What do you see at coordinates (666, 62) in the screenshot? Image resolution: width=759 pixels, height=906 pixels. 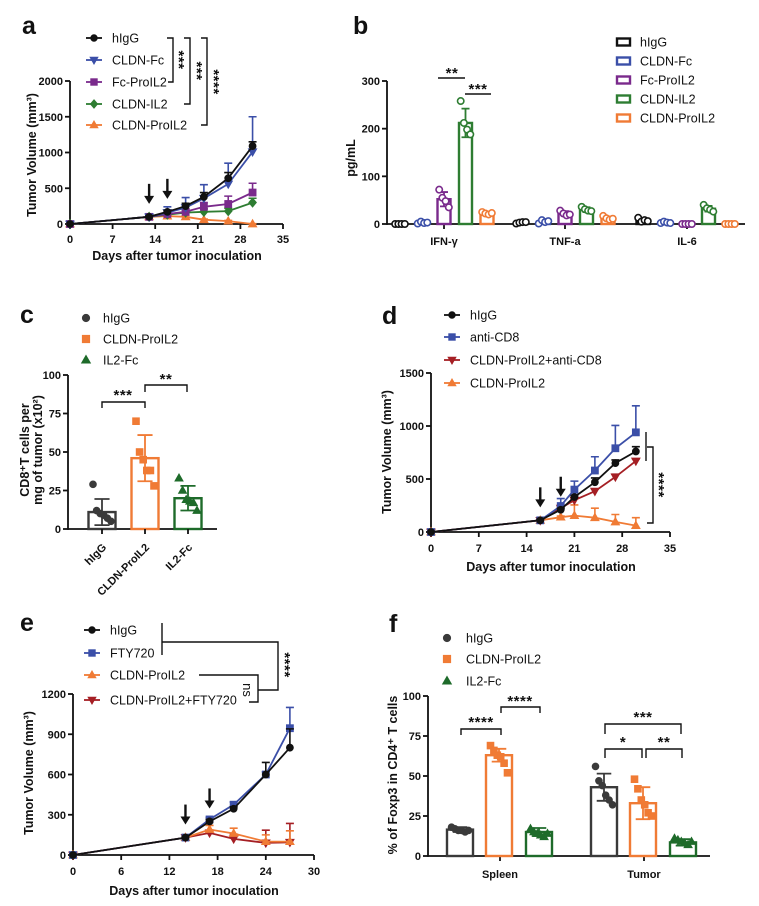 I see `legend-label: CLDN-Fc` at bounding box center [666, 62].